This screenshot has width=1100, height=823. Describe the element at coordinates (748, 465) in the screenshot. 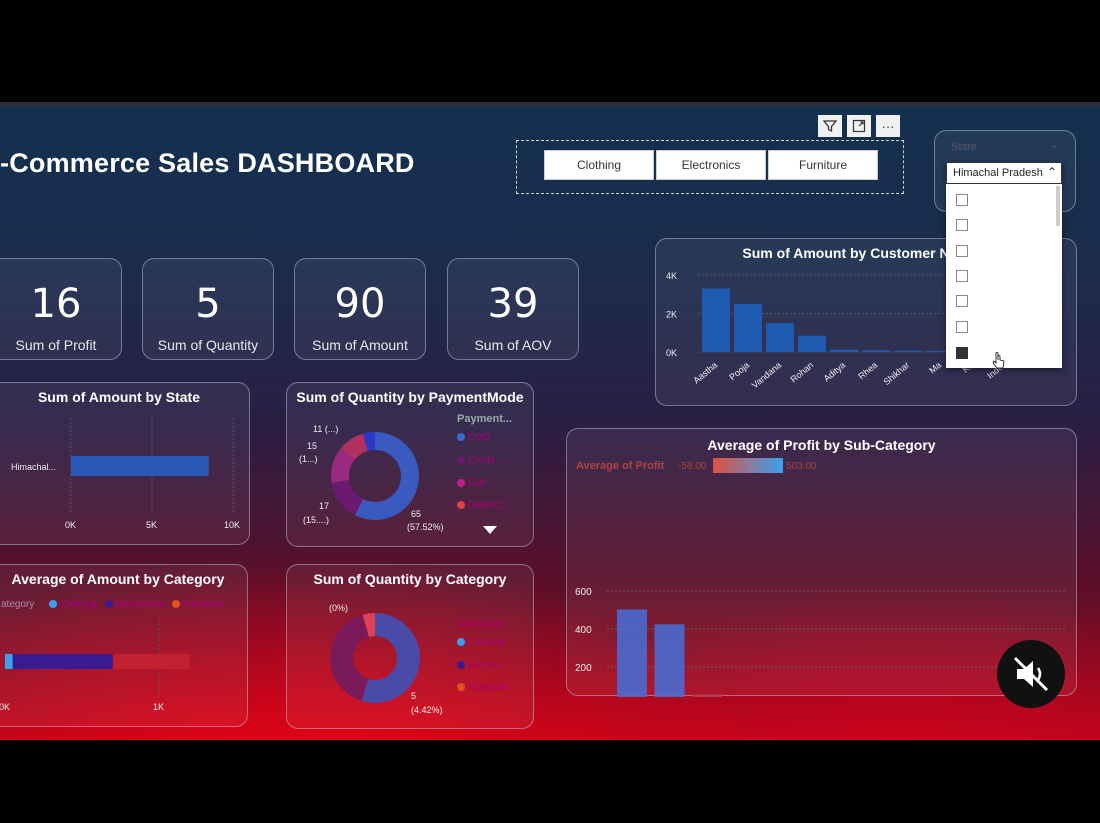

I see `gradient-legend` at that location.